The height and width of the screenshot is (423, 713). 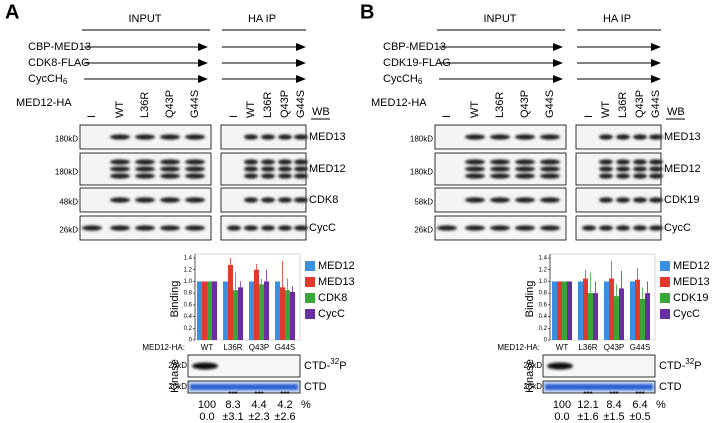 What do you see at coordinates (258, 417) in the screenshot?
I see `sd-value: ±2.3` at bounding box center [258, 417].